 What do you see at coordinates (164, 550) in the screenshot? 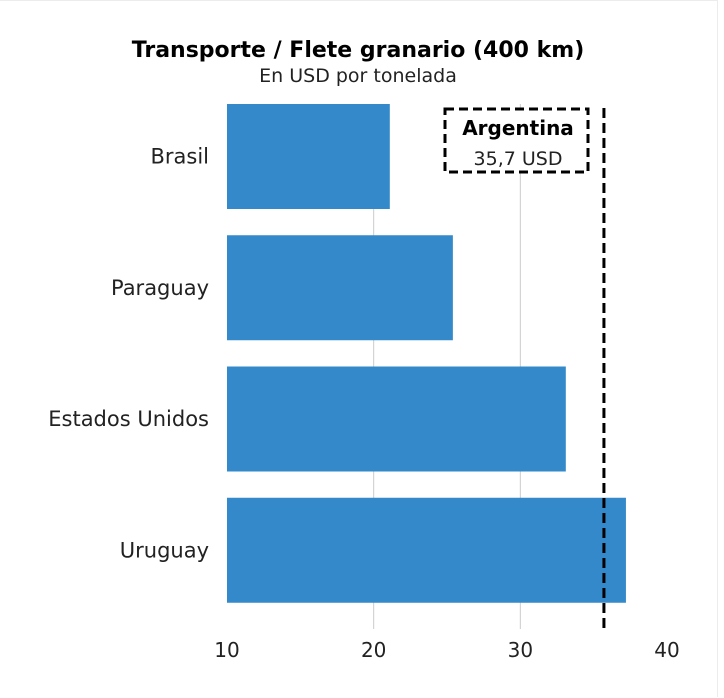
I see `category-label: Uruguay` at bounding box center [164, 550].